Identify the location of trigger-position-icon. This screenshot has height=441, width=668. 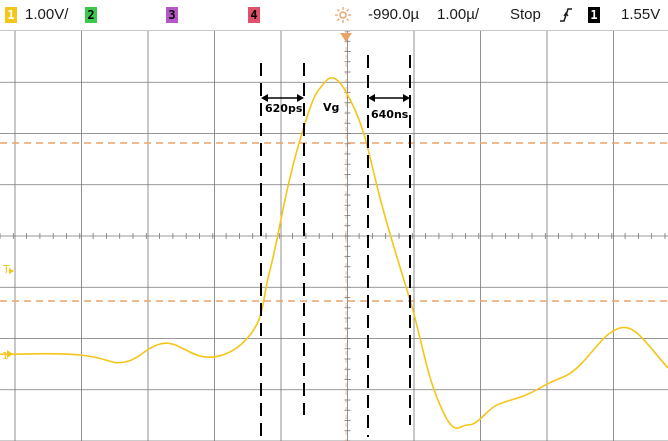
(346, 37).